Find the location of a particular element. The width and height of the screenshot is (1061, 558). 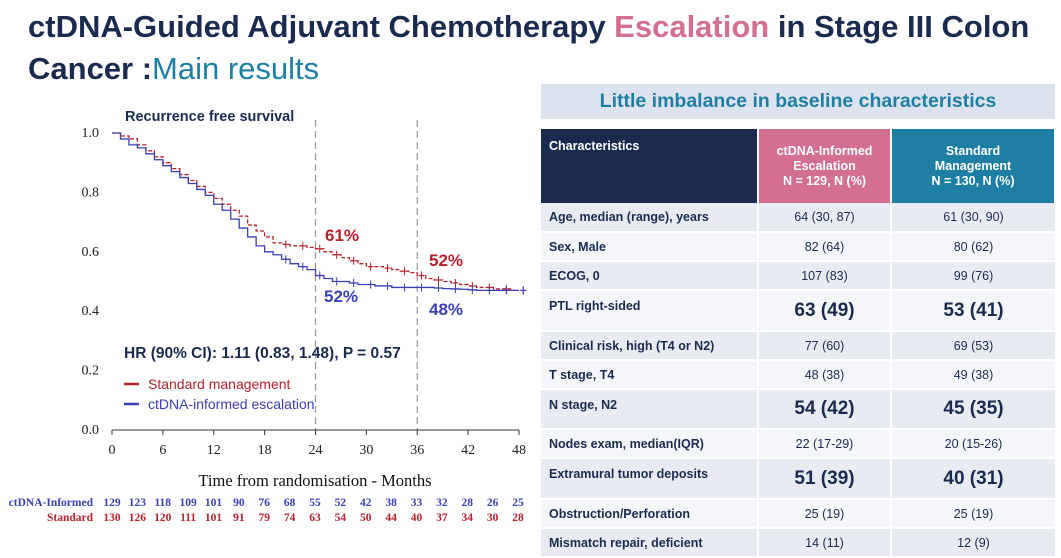

censor-marks is located at coordinates (404, 267).